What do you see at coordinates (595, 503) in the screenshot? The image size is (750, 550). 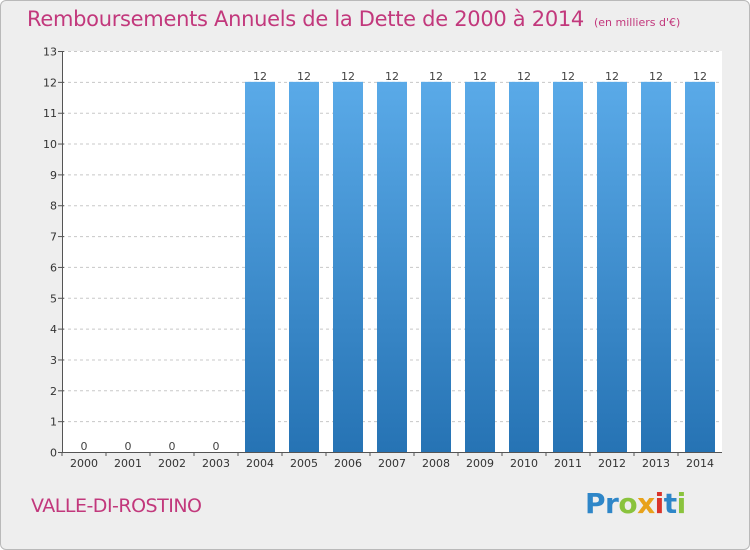 I see `brand-letter: P` at bounding box center [595, 503].